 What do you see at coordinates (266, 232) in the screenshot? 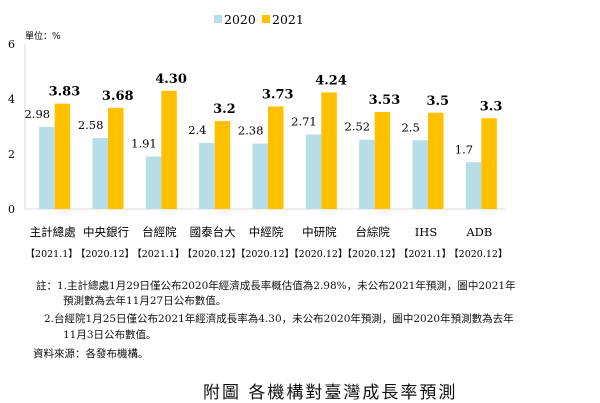
I see `category-label: 中經院` at bounding box center [266, 232].